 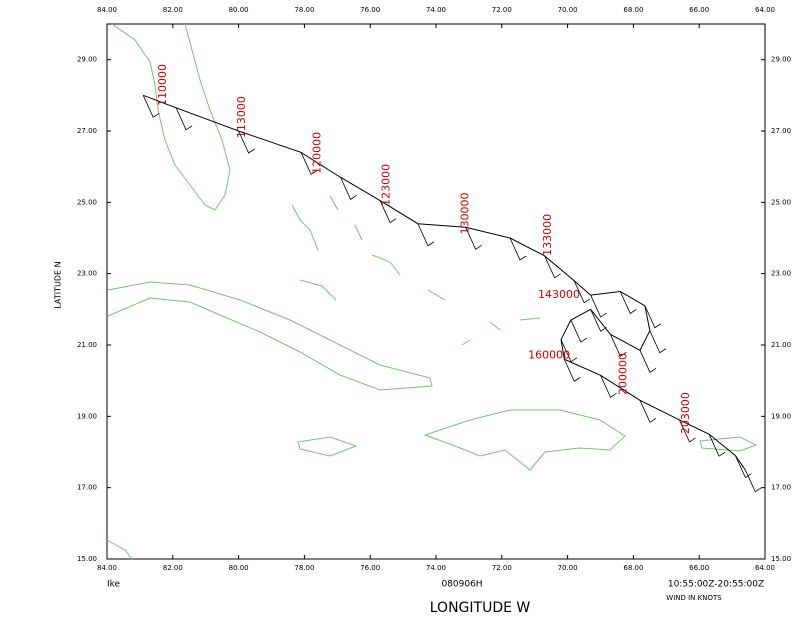 What do you see at coordinates (694, 598) in the screenshot?
I see `wind-units-note: WIND IN KNOTS` at bounding box center [694, 598].